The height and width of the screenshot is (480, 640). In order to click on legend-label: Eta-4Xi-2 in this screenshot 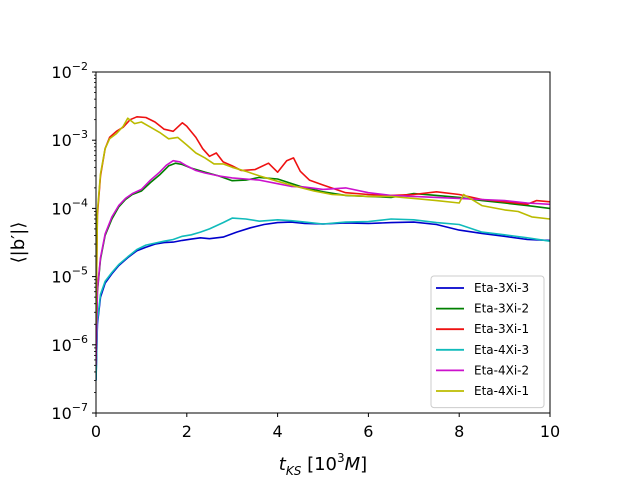, I will do `click(501, 370)`.